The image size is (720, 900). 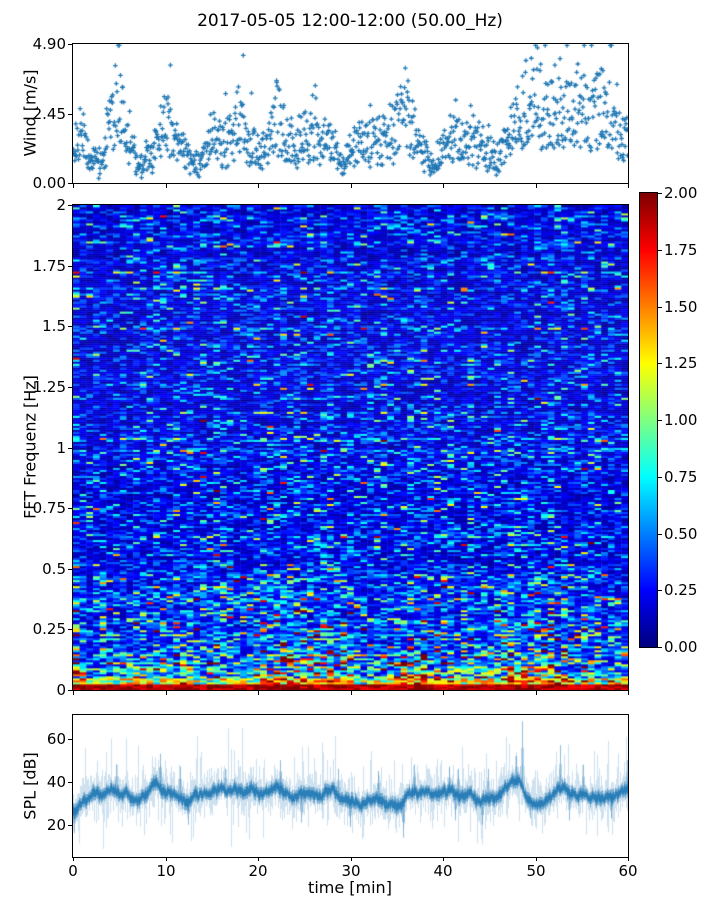 I want to click on spl-line-canvas, so click(x=350, y=786).